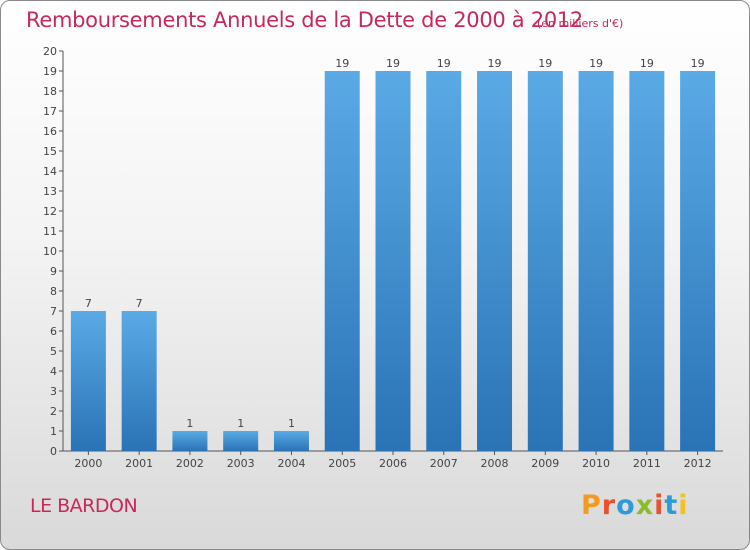 This screenshot has width=750, height=550. Describe the element at coordinates (53, 271) in the screenshot. I see `y-tick-label: 9` at that location.